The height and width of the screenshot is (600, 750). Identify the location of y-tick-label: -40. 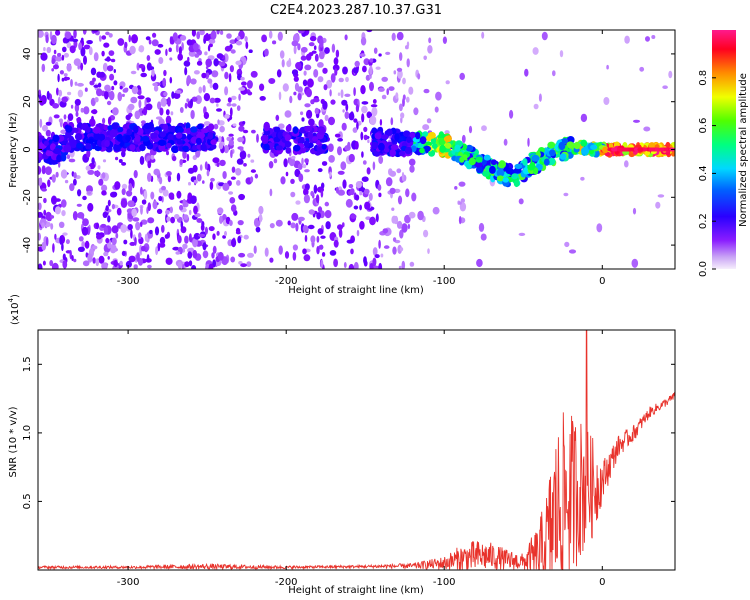
(27, 245).